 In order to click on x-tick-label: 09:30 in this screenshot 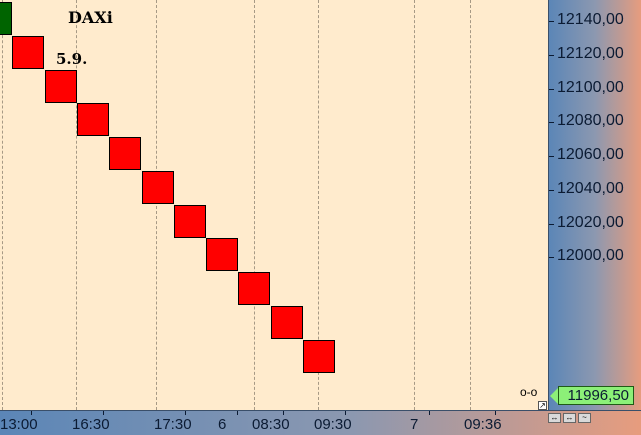, I will do `click(333, 424)`.